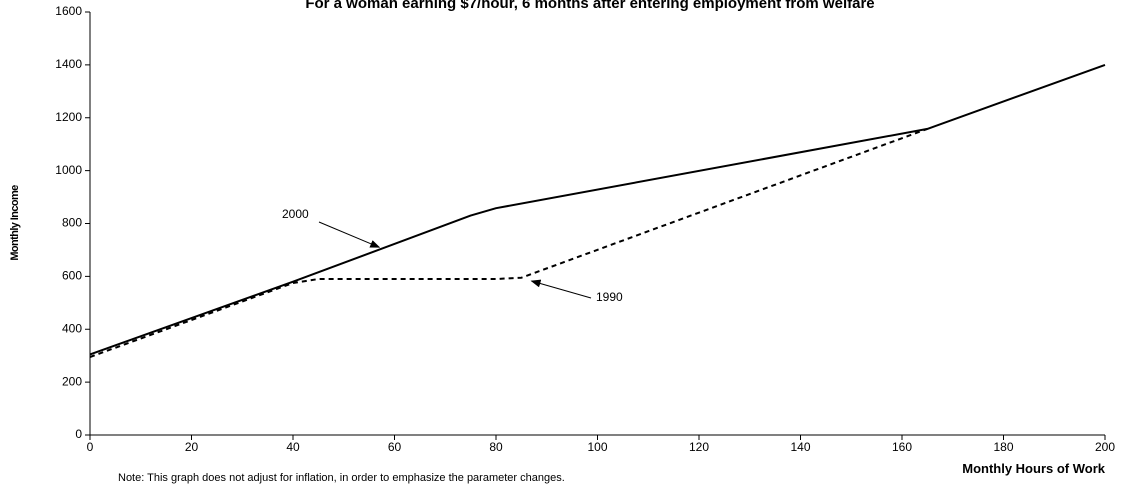 This screenshot has height=497, width=1127. What do you see at coordinates (90, 447) in the screenshot?
I see `x-tick-label: 0` at bounding box center [90, 447].